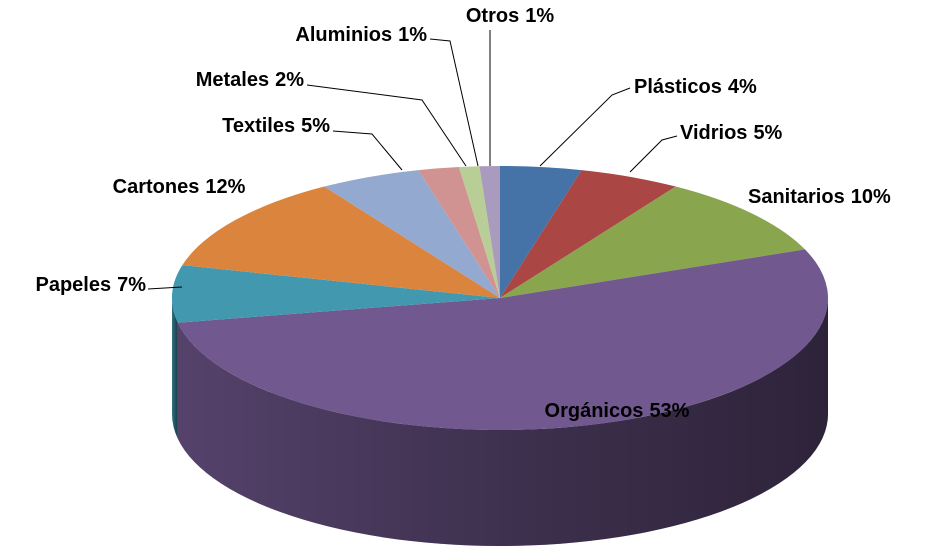 Image resolution: width=930 pixels, height=552 pixels. Describe the element at coordinates (796, 197) in the screenshot. I see `label-category: Sanitarios` at that location.